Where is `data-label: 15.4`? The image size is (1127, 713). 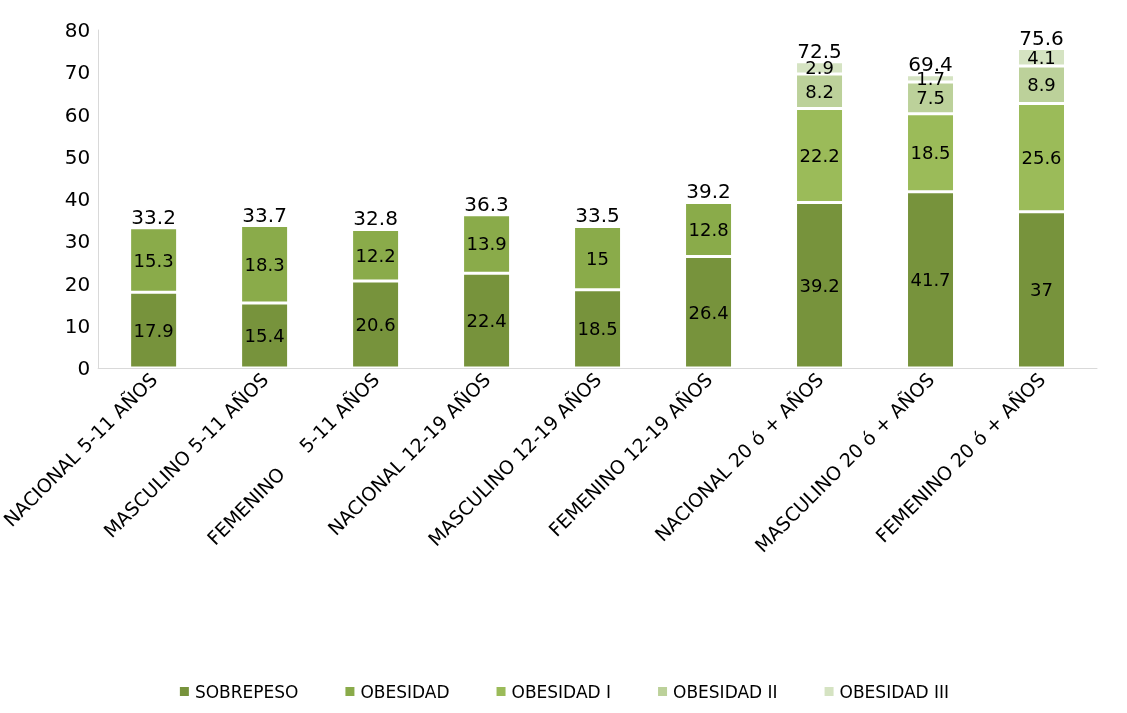
data-label: 15.4 is located at coordinates (264, 335).